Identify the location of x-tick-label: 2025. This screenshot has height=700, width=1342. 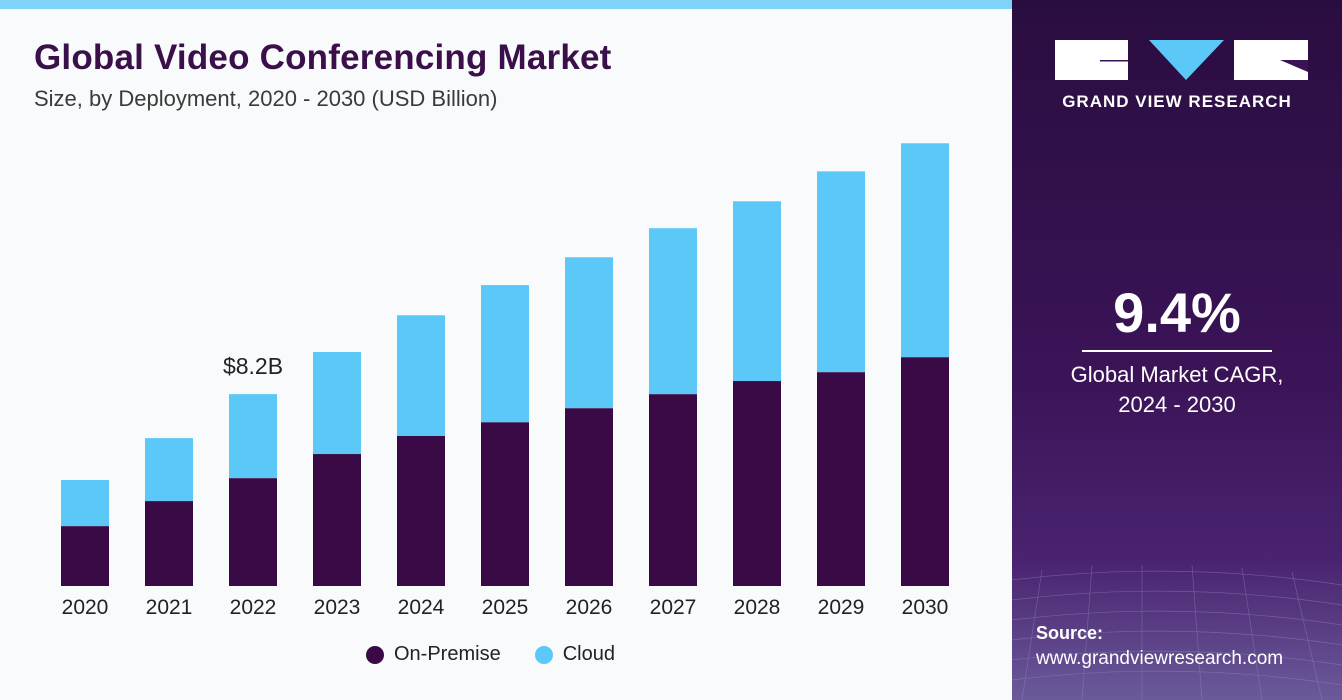
(505, 607).